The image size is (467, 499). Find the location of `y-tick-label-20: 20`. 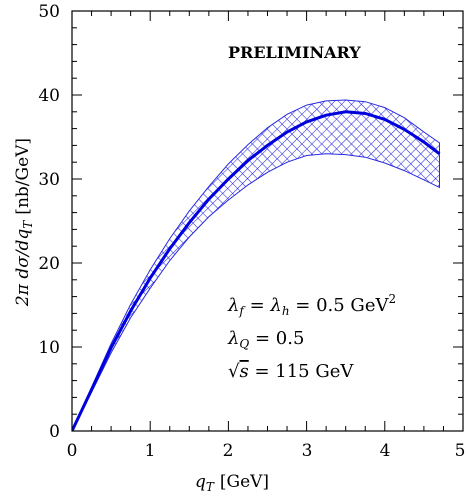

y-tick-label-20: 20 is located at coordinates (49, 264).